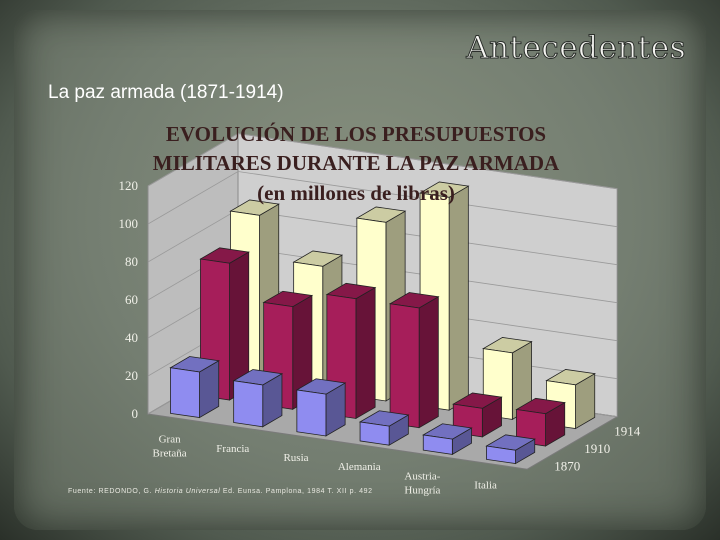  Describe the element at coordinates (356, 163) in the screenshot. I see `chart-title-line: MILITARES DURANTE LA PAZ ARMADA` at that location.